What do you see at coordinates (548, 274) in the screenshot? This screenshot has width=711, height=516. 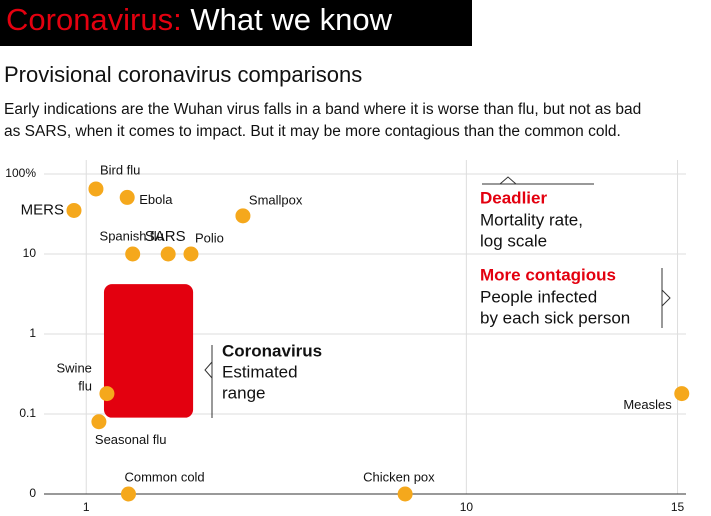 I see `note-title: More contagious` at bounding box center [548, 274].